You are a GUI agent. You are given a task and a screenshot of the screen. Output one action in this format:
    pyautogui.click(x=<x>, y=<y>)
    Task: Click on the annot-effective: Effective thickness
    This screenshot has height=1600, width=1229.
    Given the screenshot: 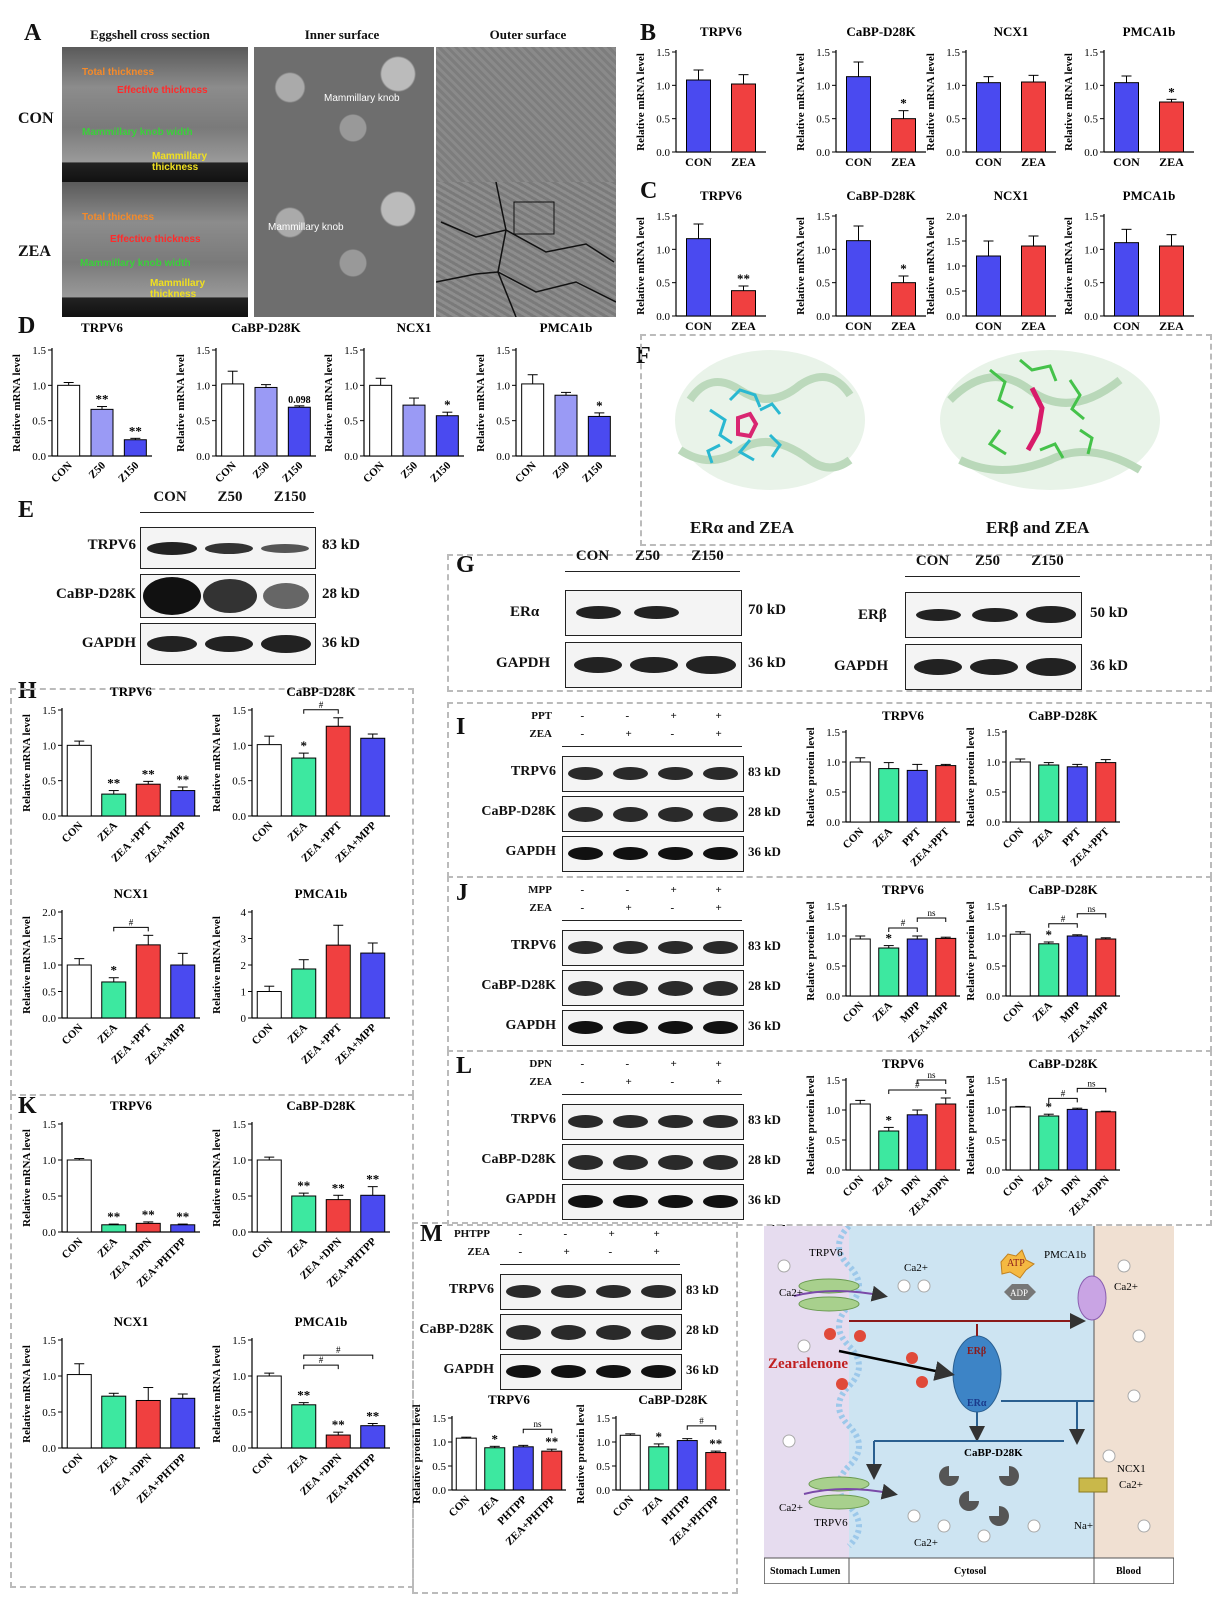 What is the action you would take?
    pyautogui.click(x=162, y=90)
    